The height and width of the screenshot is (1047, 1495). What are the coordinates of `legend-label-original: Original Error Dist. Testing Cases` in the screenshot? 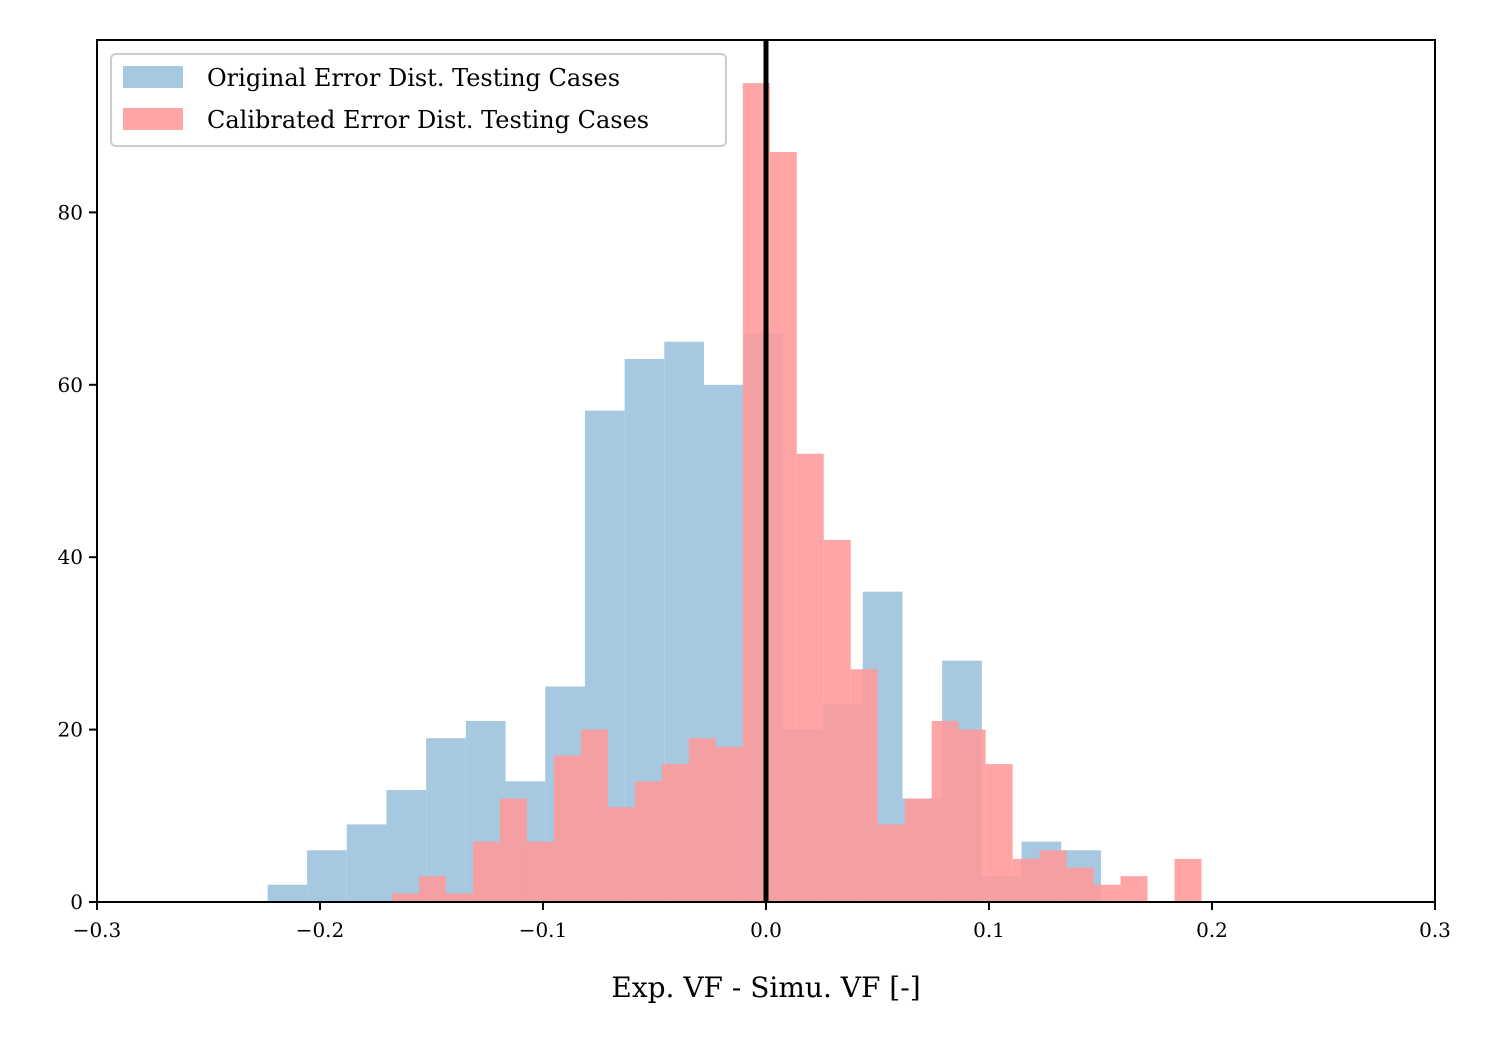 It's located at (413, 78).